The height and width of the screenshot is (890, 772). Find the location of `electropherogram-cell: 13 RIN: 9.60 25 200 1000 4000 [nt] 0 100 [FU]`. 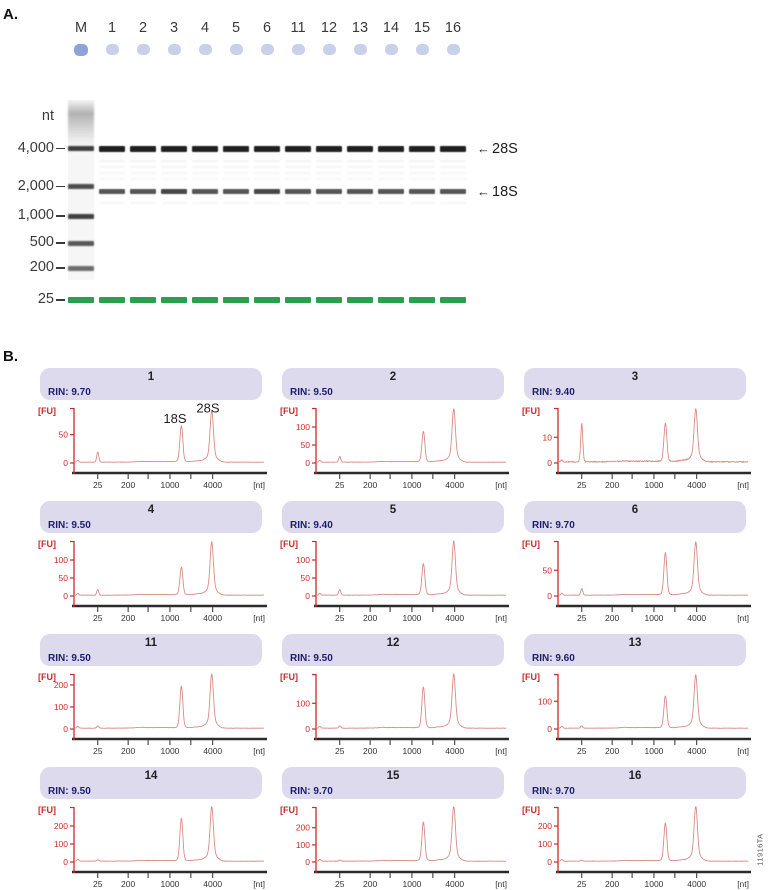

electropherogram-cell: 13 RIN: 9.60 25 200 1000 4000 [nt] 0 100 [FU] is located at coordinates (633, 696).